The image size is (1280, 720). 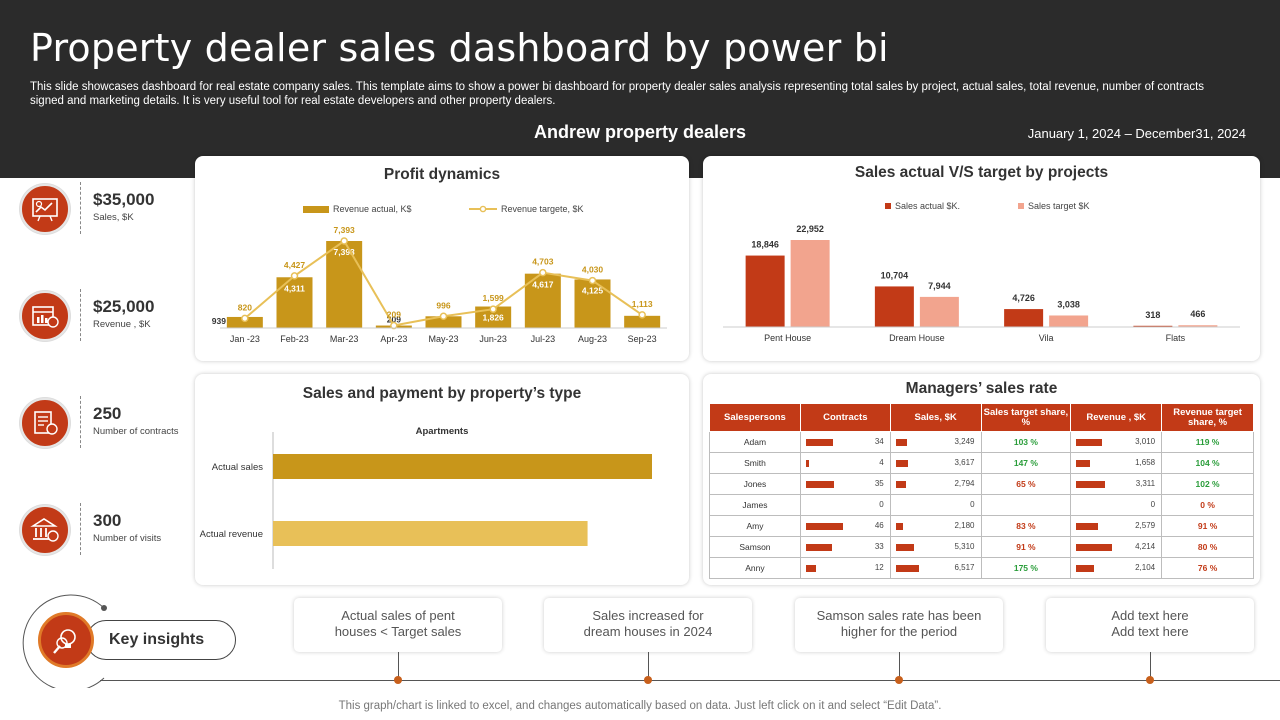 What do you see at coordinates (936, 547) in the screenshot?
I see `cell-bar-wrap: 5,310` at bounding box center [936, 547].